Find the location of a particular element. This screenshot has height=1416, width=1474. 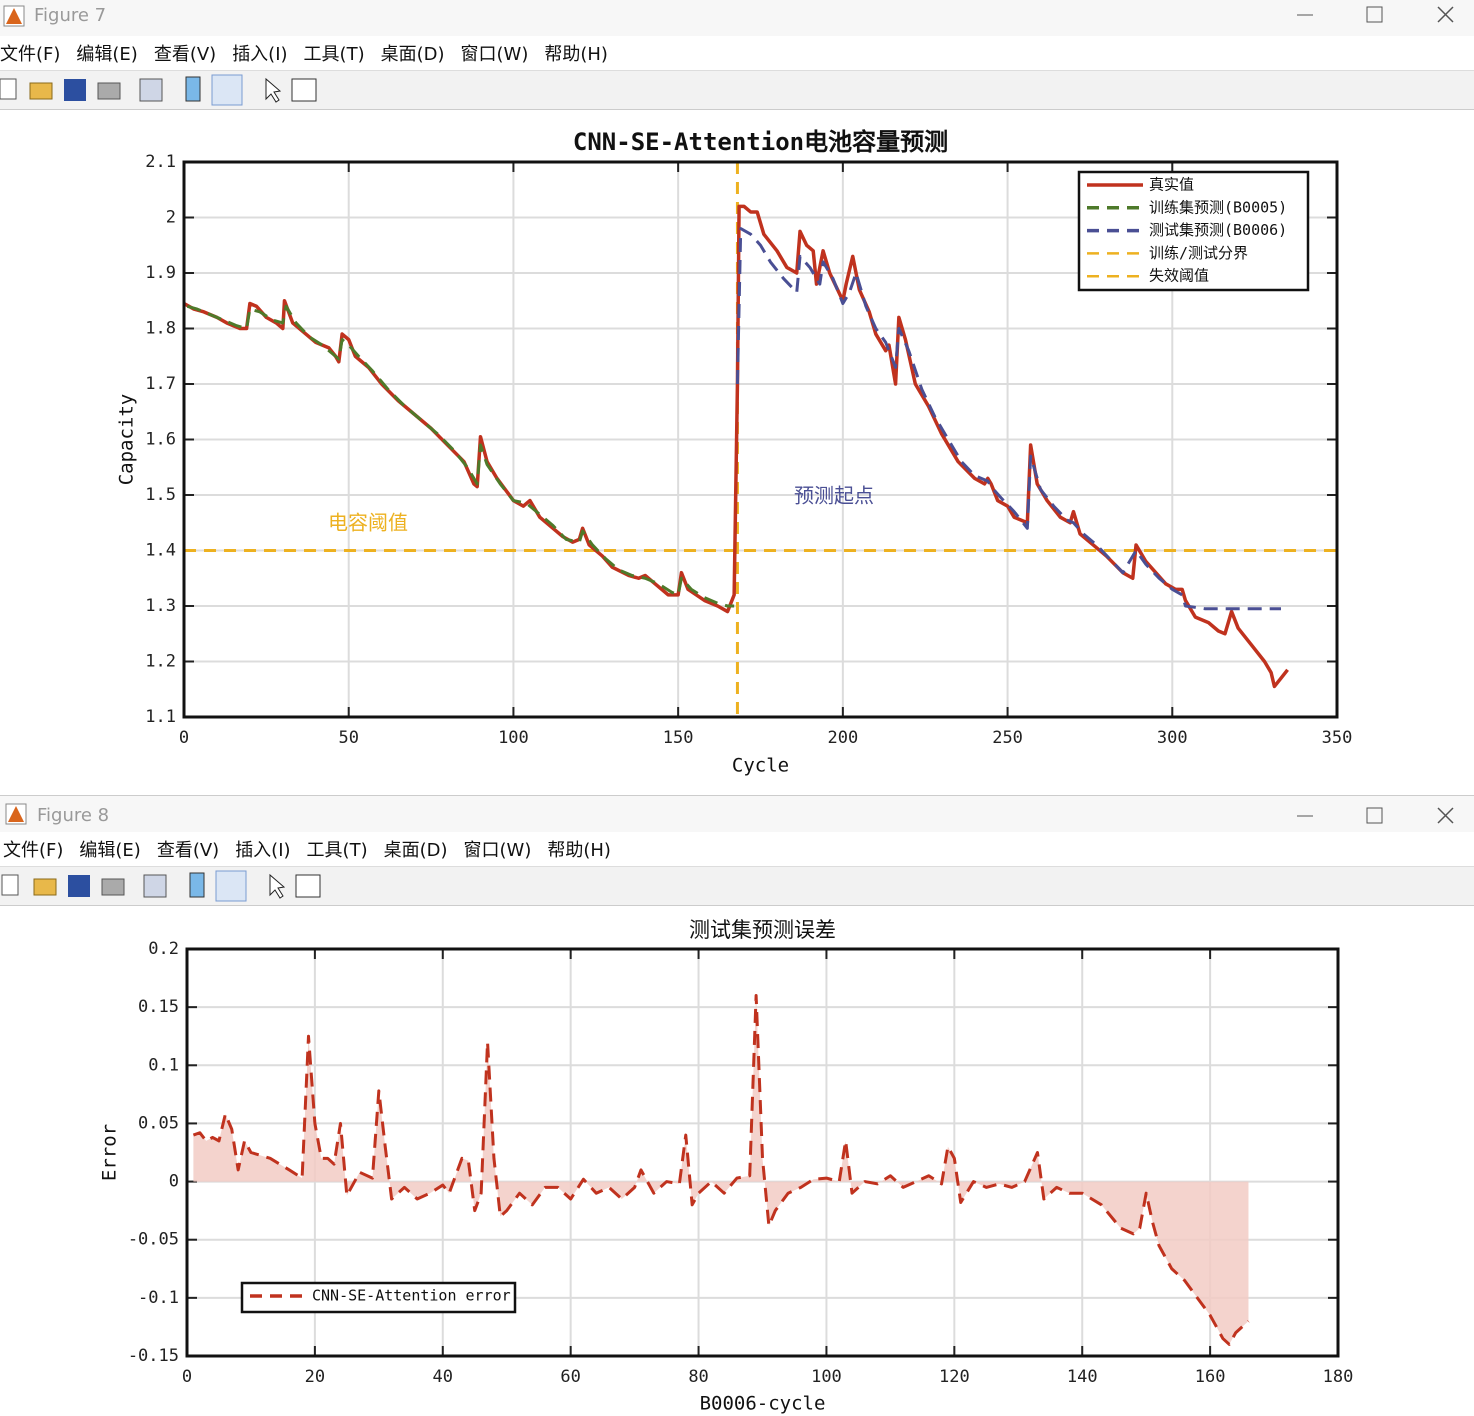

annotation: 电容阈值 is located at coordinates (368, 523).